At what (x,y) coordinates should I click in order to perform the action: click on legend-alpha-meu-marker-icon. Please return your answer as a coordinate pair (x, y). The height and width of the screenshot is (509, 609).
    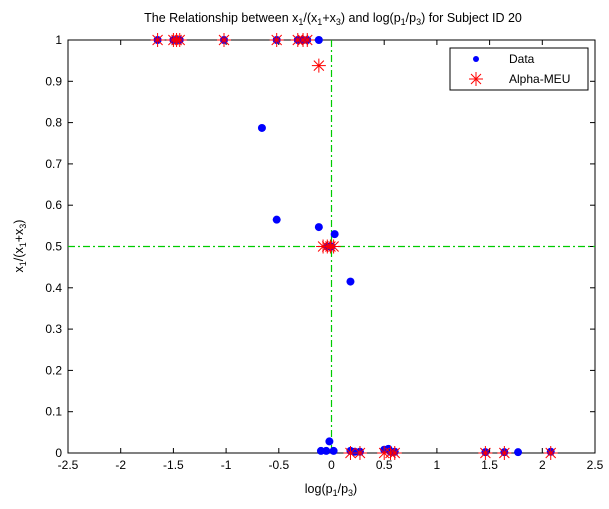
    Looking at the image, I should click on (476, 79).